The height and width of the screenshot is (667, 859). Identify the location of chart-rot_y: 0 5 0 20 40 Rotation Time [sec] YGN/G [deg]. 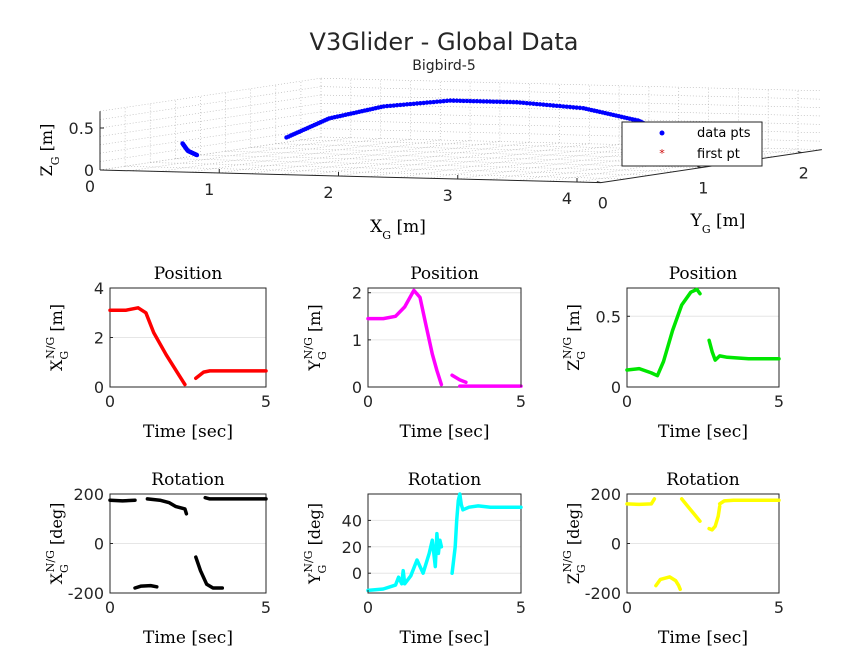
(414, 559).